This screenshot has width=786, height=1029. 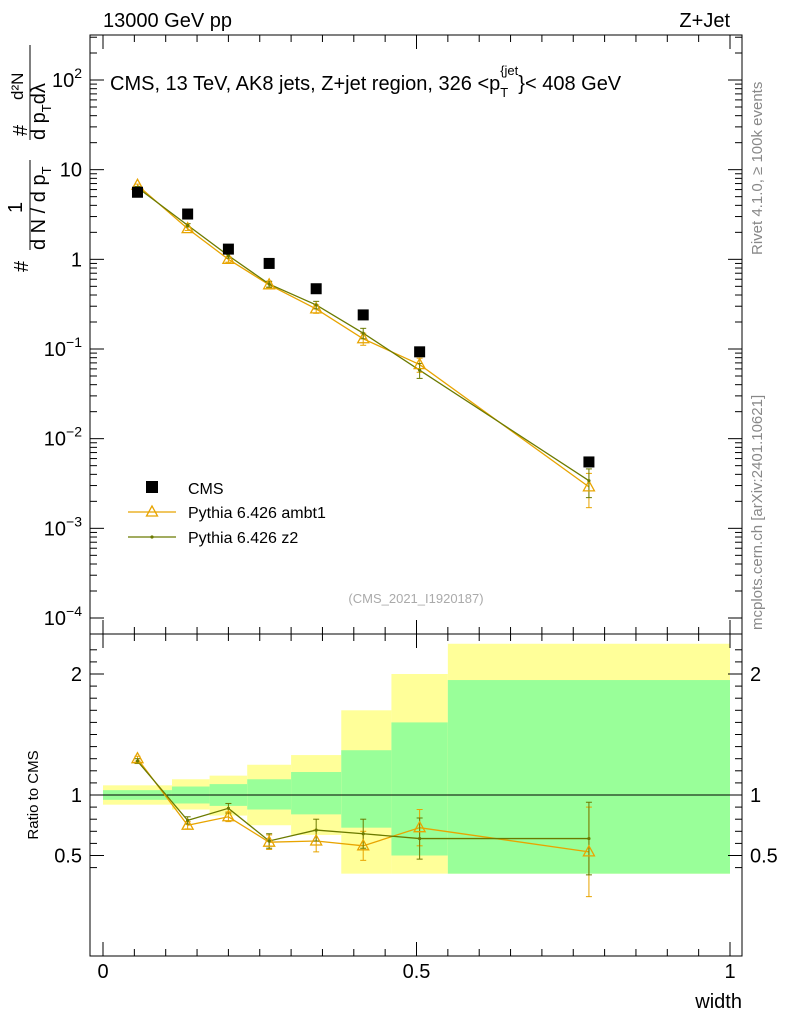 I want to click on legend-z2-marker, so click(x=152, y=537).